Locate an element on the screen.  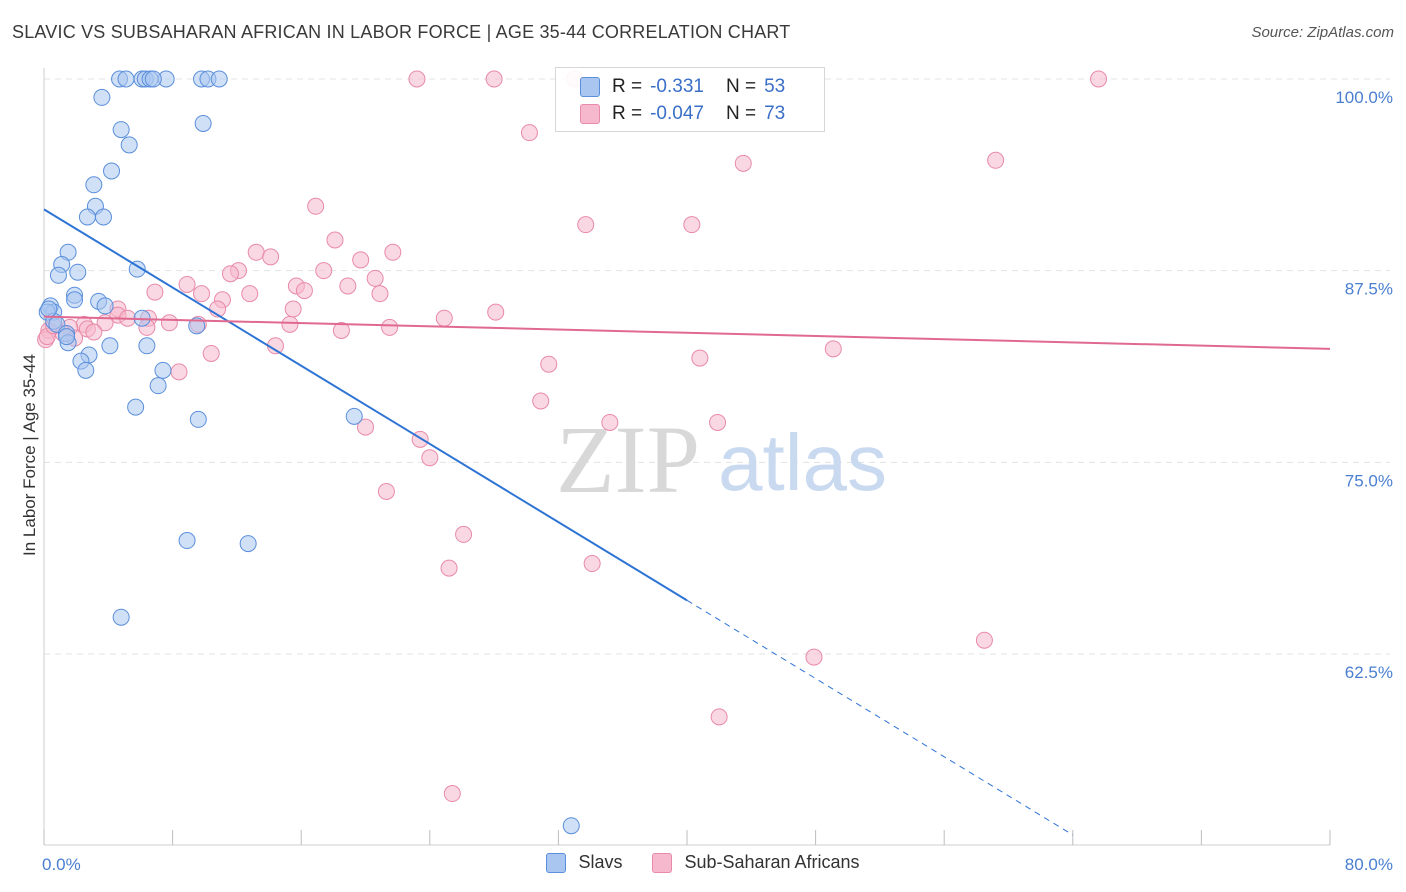
y-tick-label: 100.0% is located at coordinates (1364, 97).